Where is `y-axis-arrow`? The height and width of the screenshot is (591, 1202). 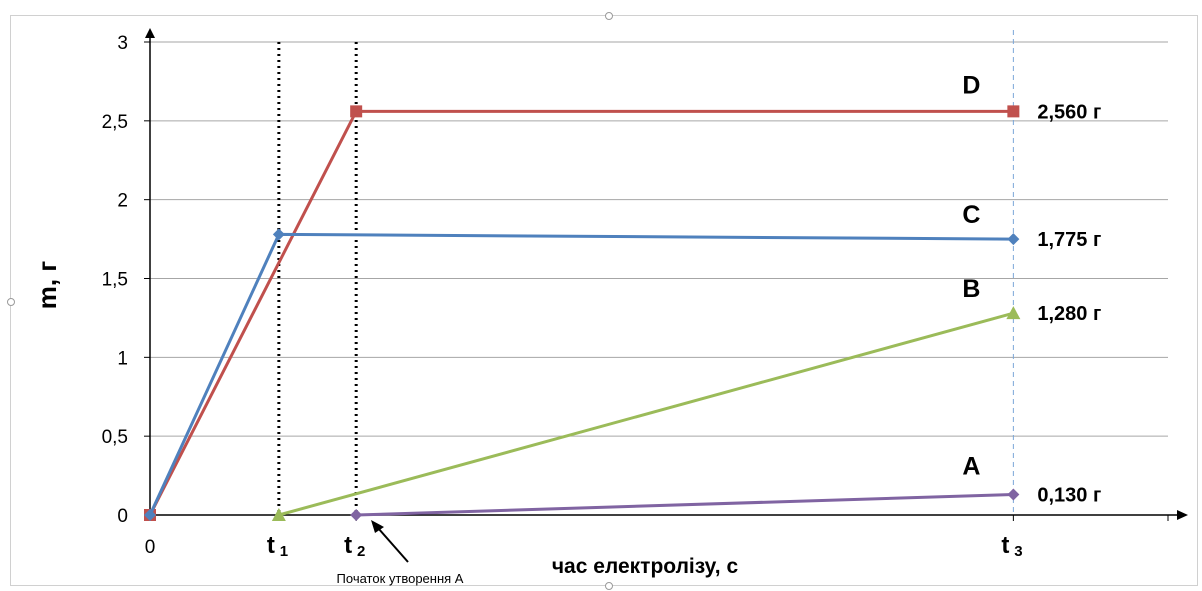 y-axis-arrow is located at coordinates (150, 33).